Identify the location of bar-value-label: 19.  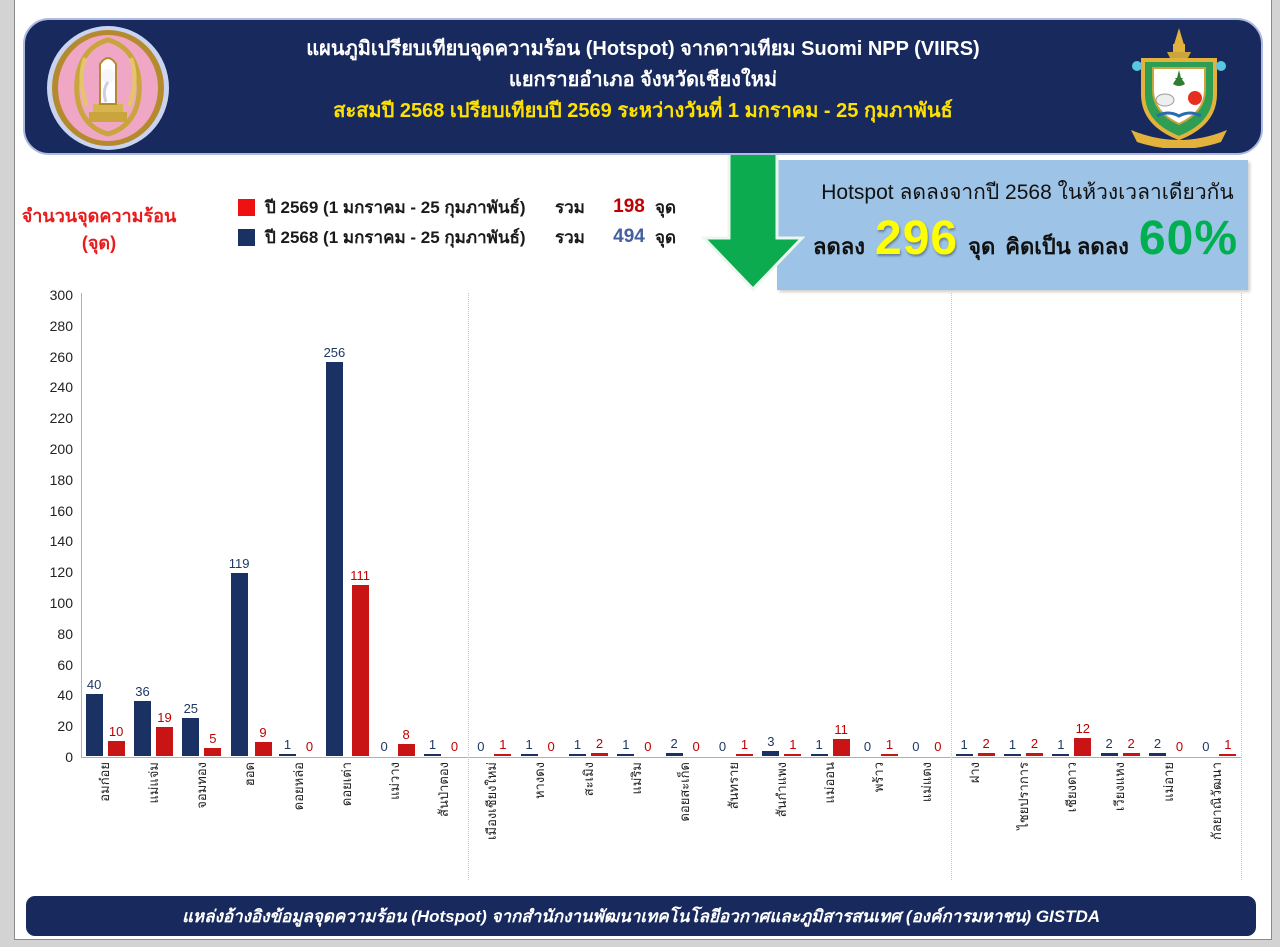
(164, 717).